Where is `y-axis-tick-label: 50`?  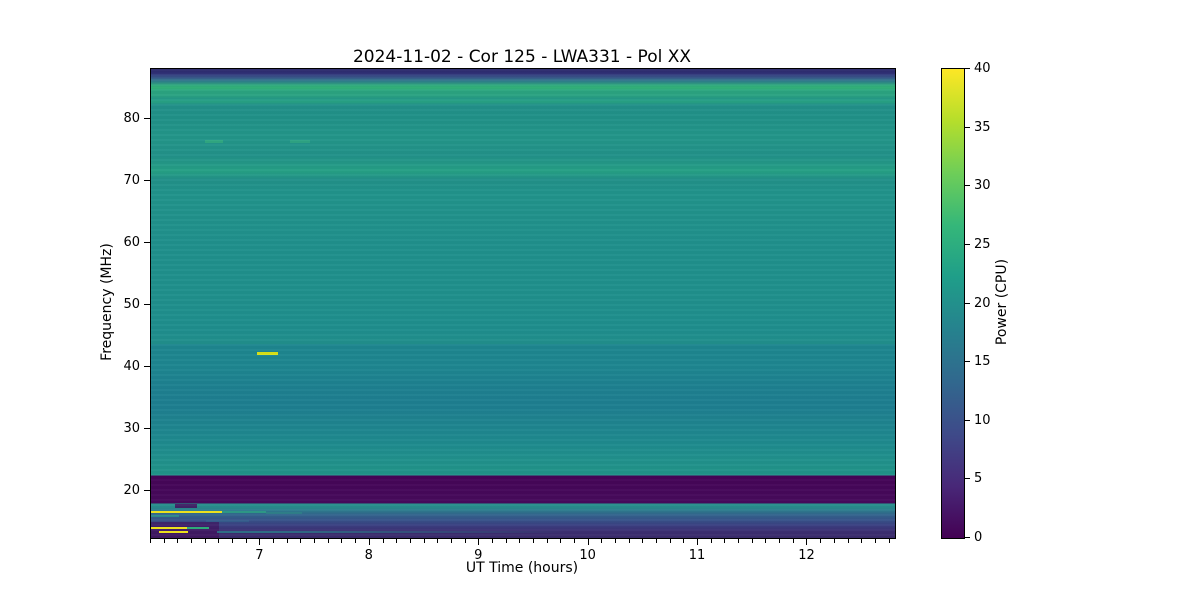 y-axis-tick-label: 50 is located at coordinates (131, 305).